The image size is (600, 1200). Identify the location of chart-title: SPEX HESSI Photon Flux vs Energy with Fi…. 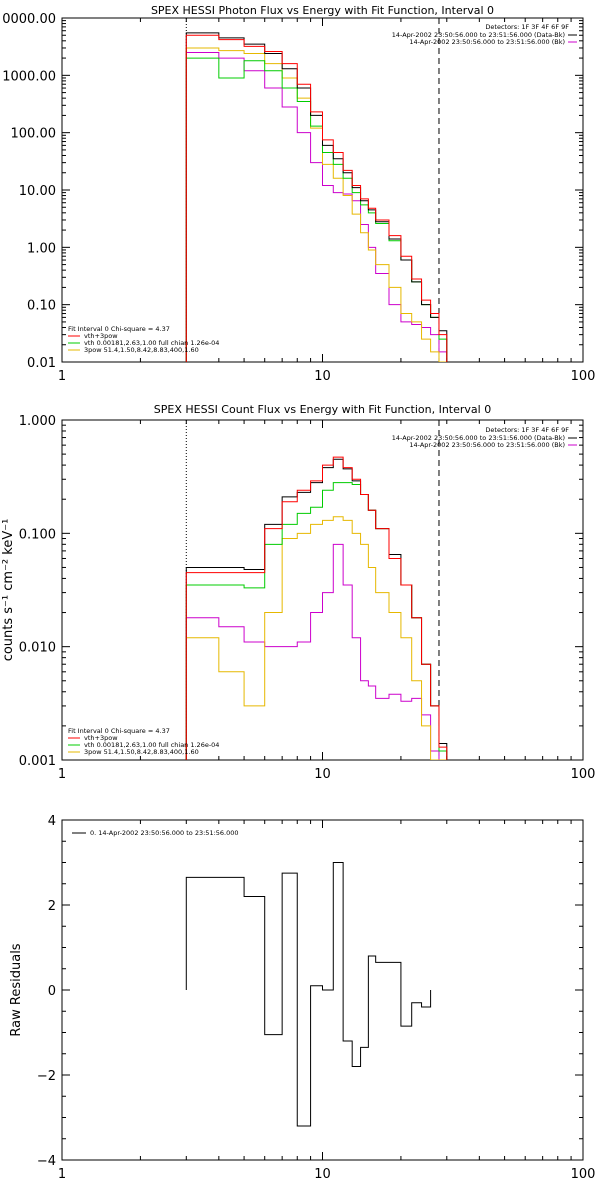
(322, 10).